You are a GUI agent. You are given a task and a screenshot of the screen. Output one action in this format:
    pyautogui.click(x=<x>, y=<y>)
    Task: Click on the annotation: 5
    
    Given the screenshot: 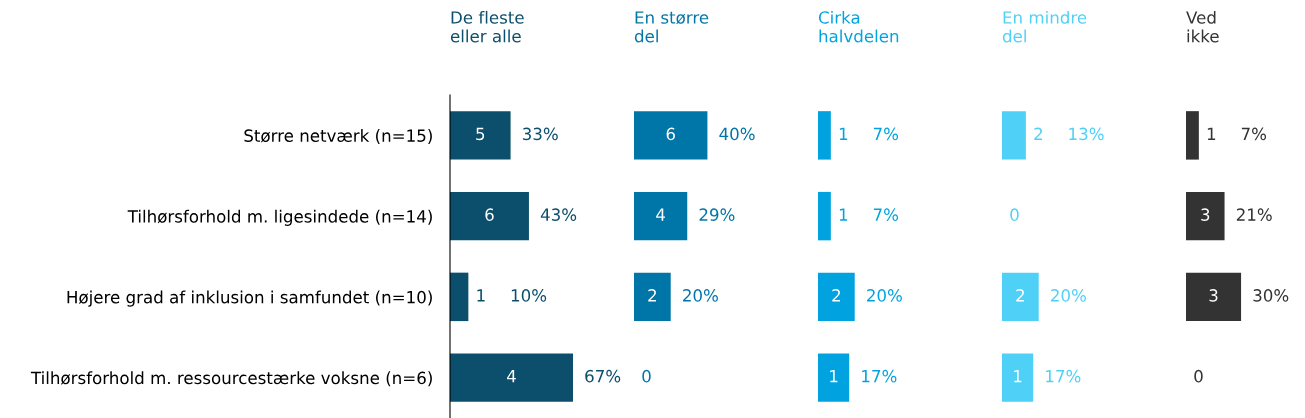 What is the action you would take?
    pyautogui.click(x=480, y=134)
    